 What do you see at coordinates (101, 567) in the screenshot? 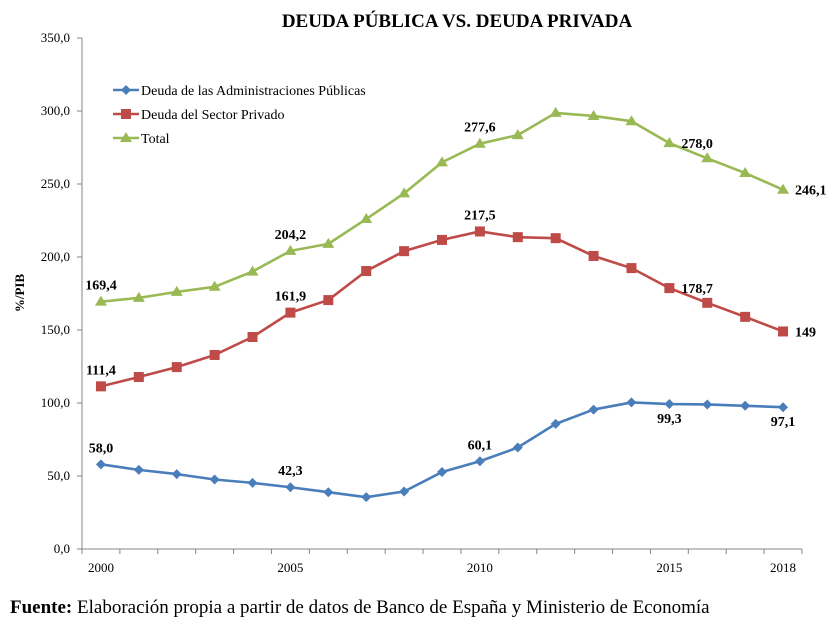
I see `x-tick-label: 2000` at bounding box center [101, 567].